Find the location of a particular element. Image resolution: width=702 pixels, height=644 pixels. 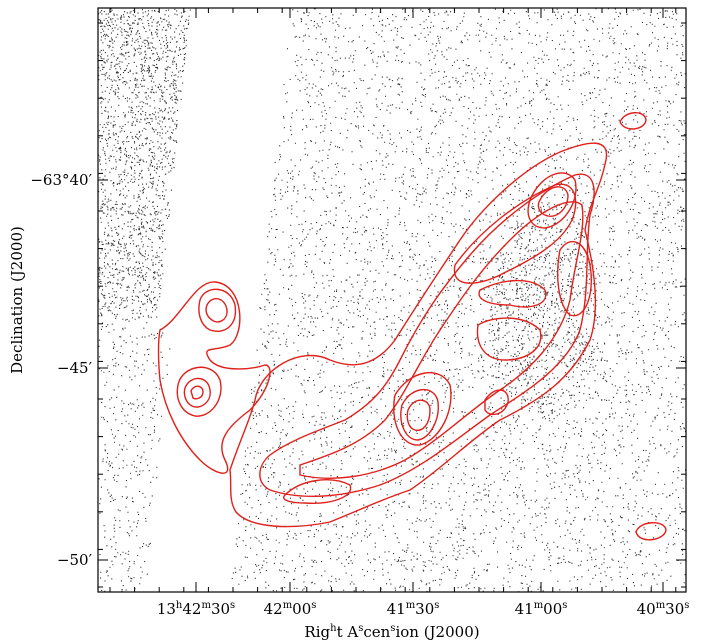

y-tick-label: −63°40′ is located at coordinates (61, 180).